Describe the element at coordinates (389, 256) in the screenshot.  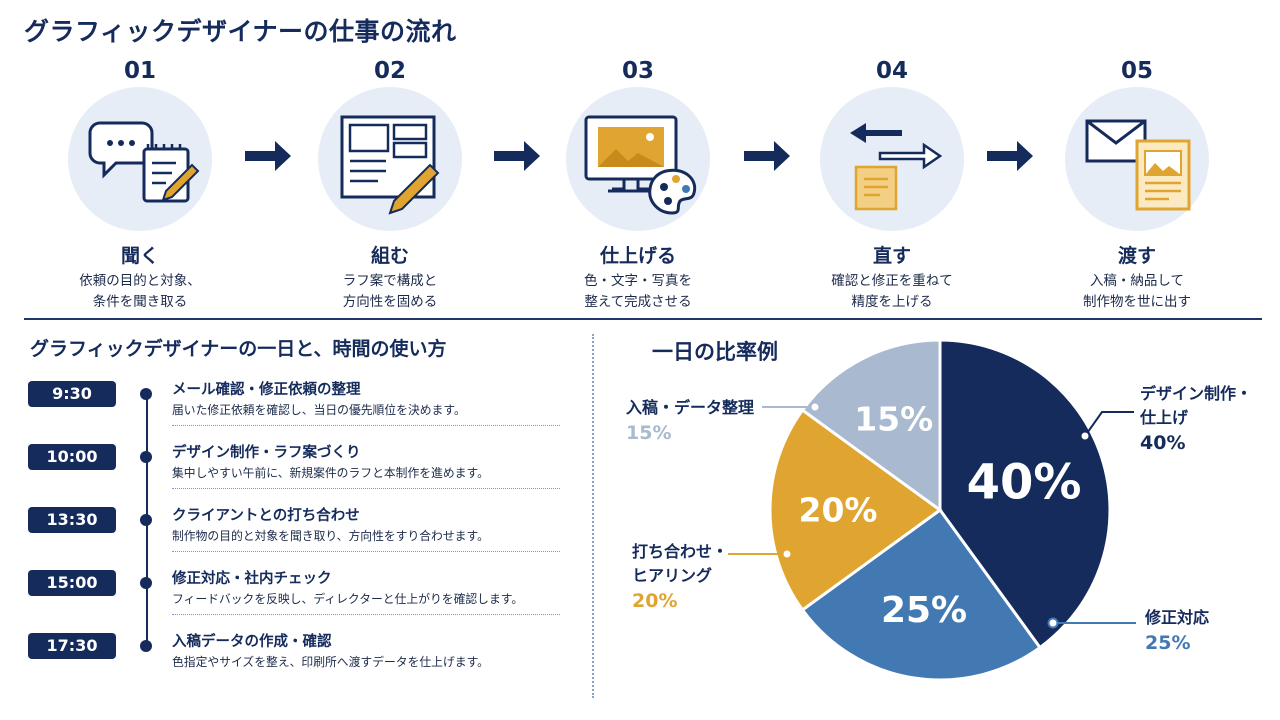
I see `step-title: 組む` at that location.